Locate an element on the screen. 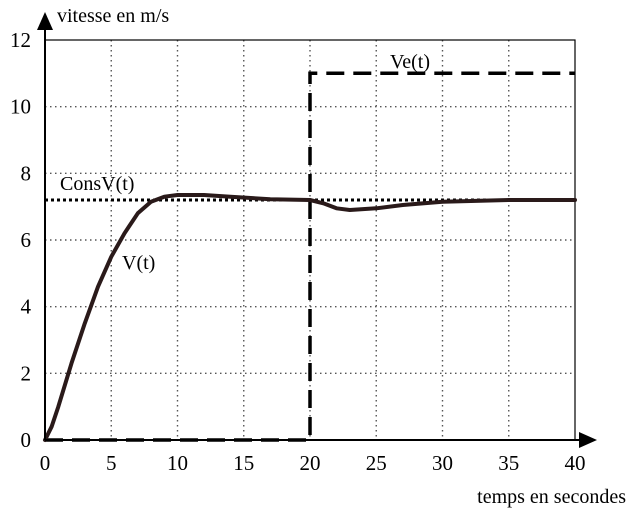 The width and height of the screenshot is (629, 515). series-label-ve-t: Ve(t) is located at coordinates (410, 62).